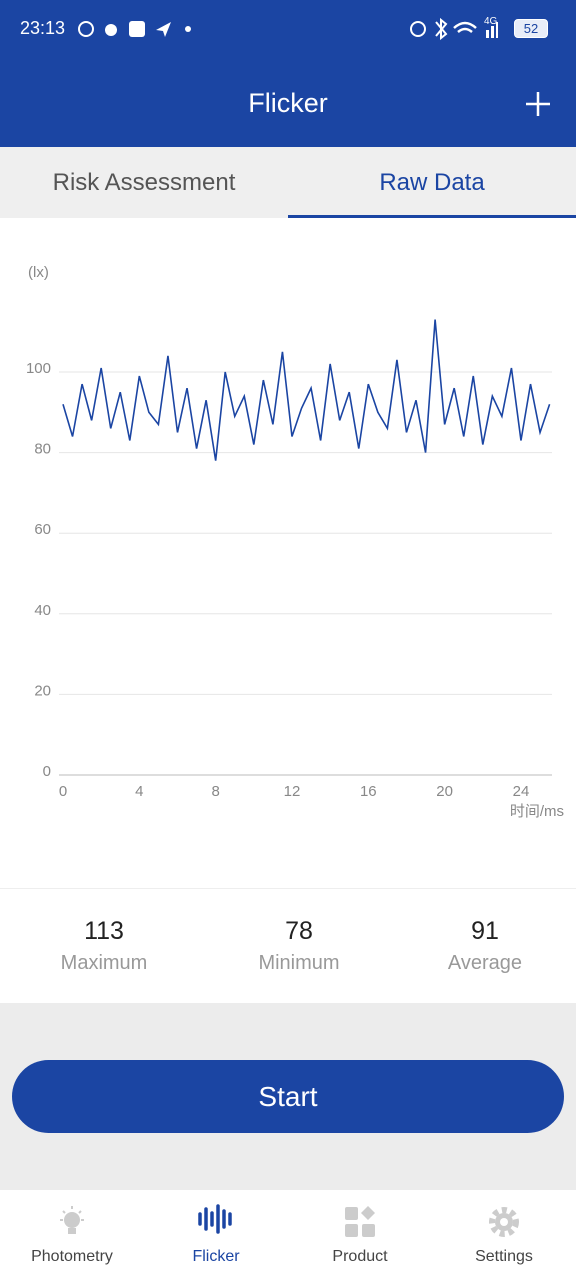 Image resolution: width=576 pixels, height=1280 pixels. Describe the element at coordinates (521, 791) in the screenshot. I see `x-tick-label: 24` at that location.